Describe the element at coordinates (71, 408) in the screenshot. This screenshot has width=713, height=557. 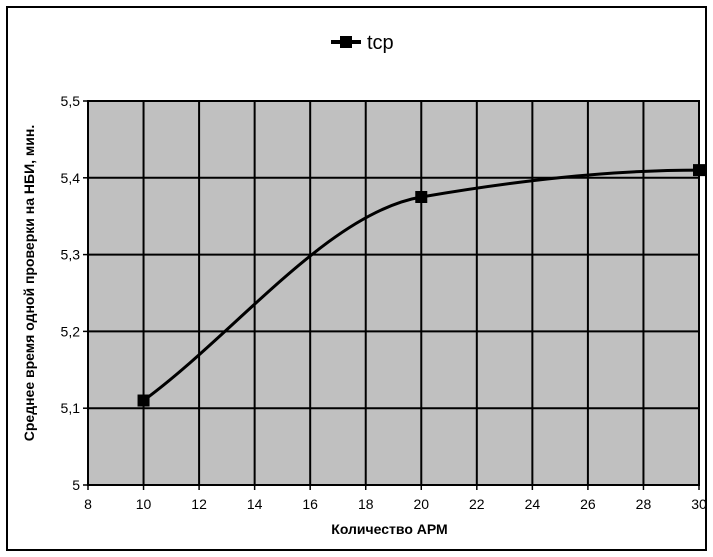
I see `y-tick-label-1: 5,1` at that location.